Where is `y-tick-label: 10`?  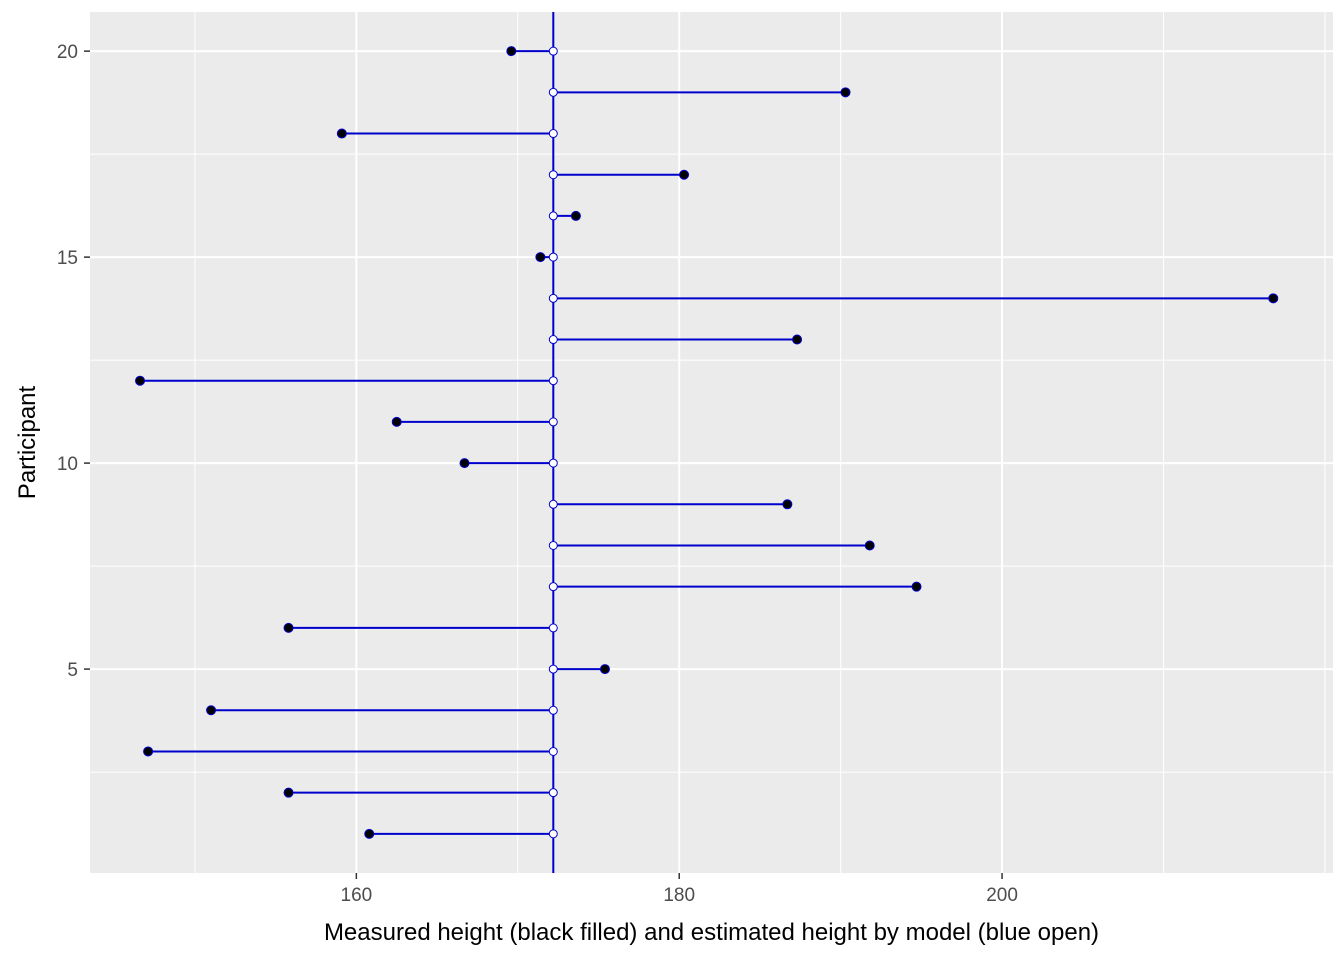
y-tick-label: 10 is located at coordinates (67, 464).